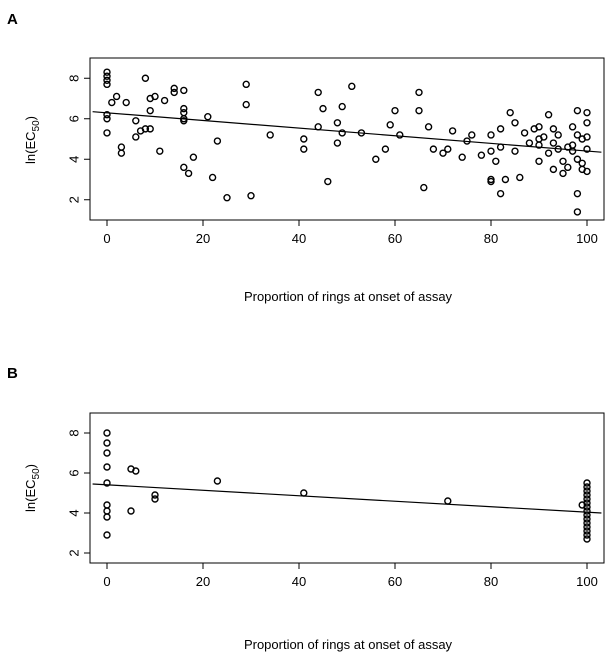 The image size is (608, 657). Describe the element at coordinates (74, 78) in the screenshot. I see `panel-a-y-tick-label: 8` at that location.